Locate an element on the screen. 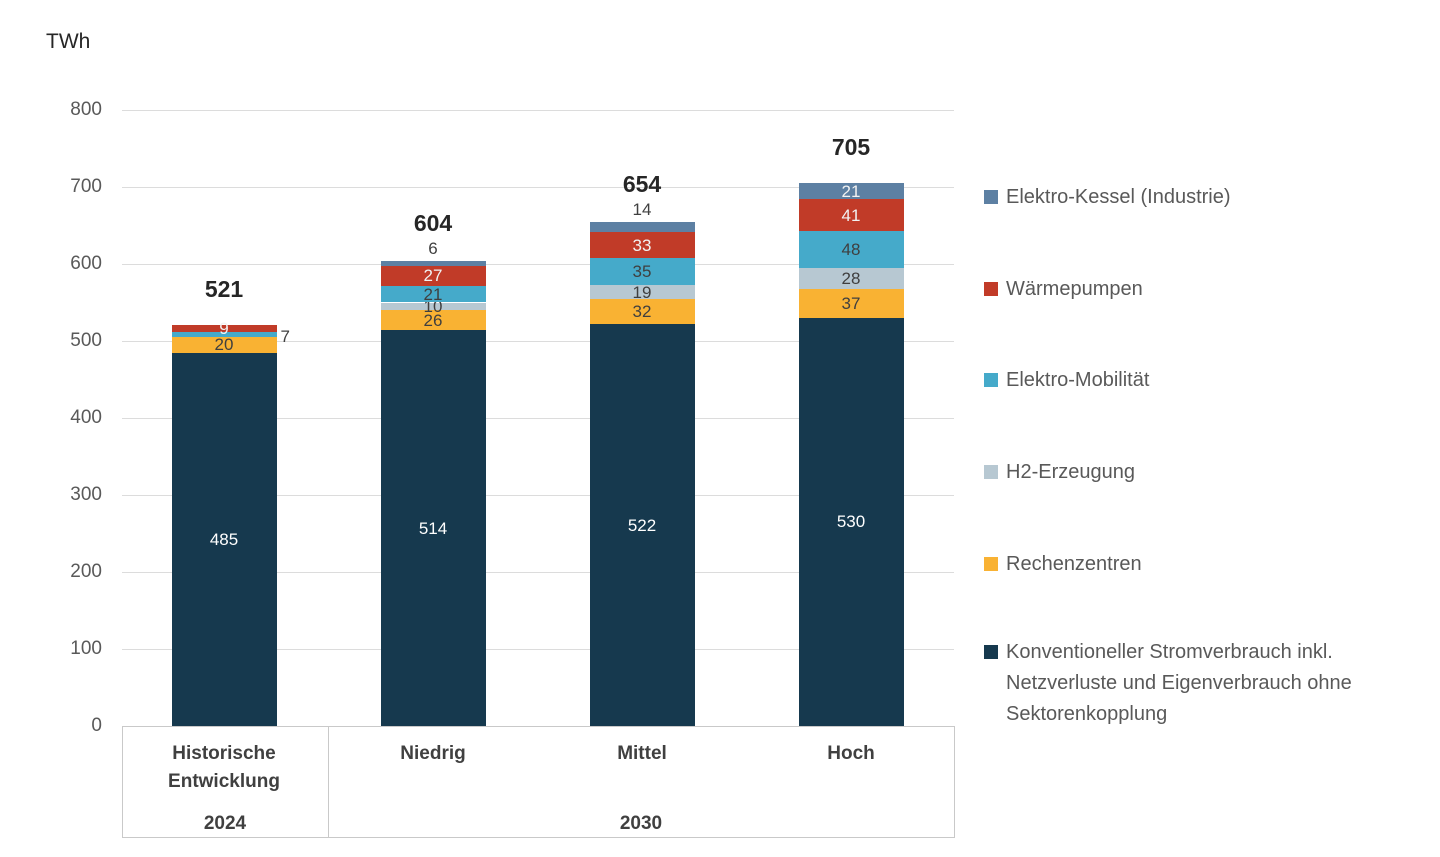 This screenshot has height=857, width=1440. legend-item-rechenzentren: Rechenzentren is located at coordinates (1063, 564).